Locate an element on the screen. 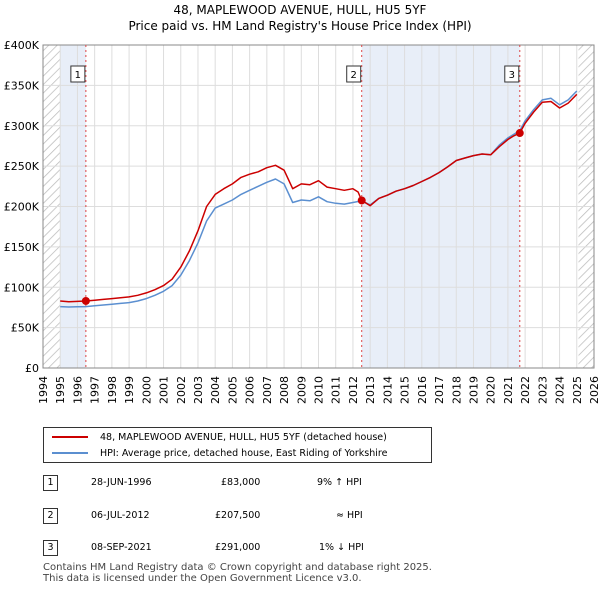 The height and width of the screenshot is (590, 600). transaction-price: £83,000 is located at coordinates (241, 482).